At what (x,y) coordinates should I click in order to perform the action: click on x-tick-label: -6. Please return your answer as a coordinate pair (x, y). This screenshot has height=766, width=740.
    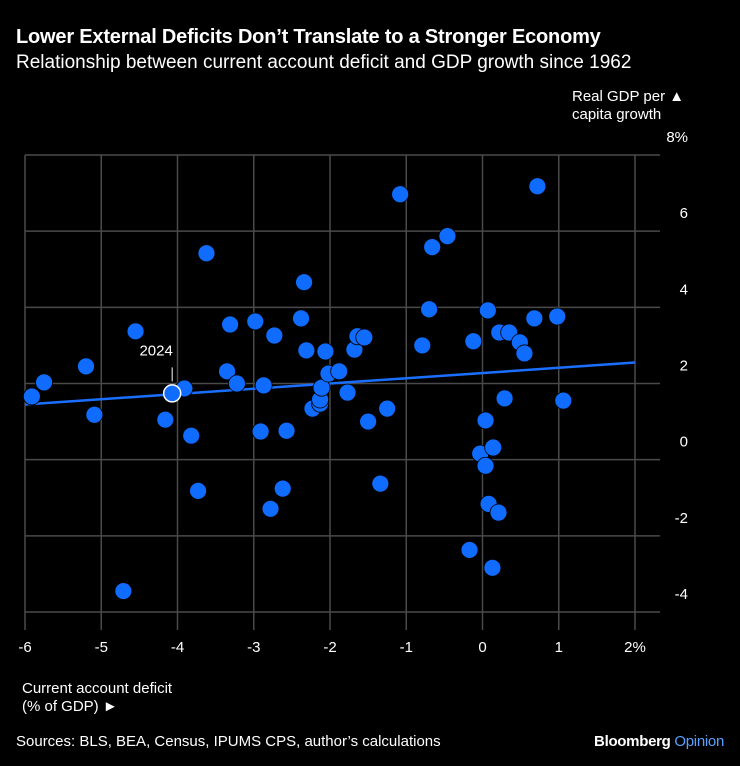
    Looking at the image, I should click on (24, 647).